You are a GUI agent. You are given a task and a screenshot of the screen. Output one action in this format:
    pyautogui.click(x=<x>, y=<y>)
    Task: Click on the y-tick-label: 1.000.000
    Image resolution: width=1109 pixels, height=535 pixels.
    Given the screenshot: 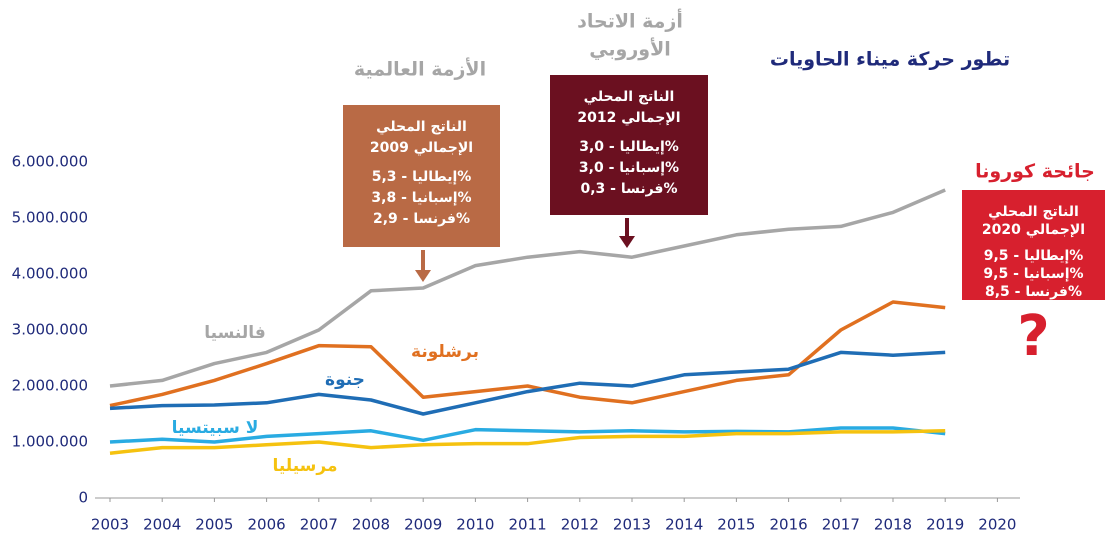 What is the action you would take?
    pyautogui.click(x=50, y=442)
    